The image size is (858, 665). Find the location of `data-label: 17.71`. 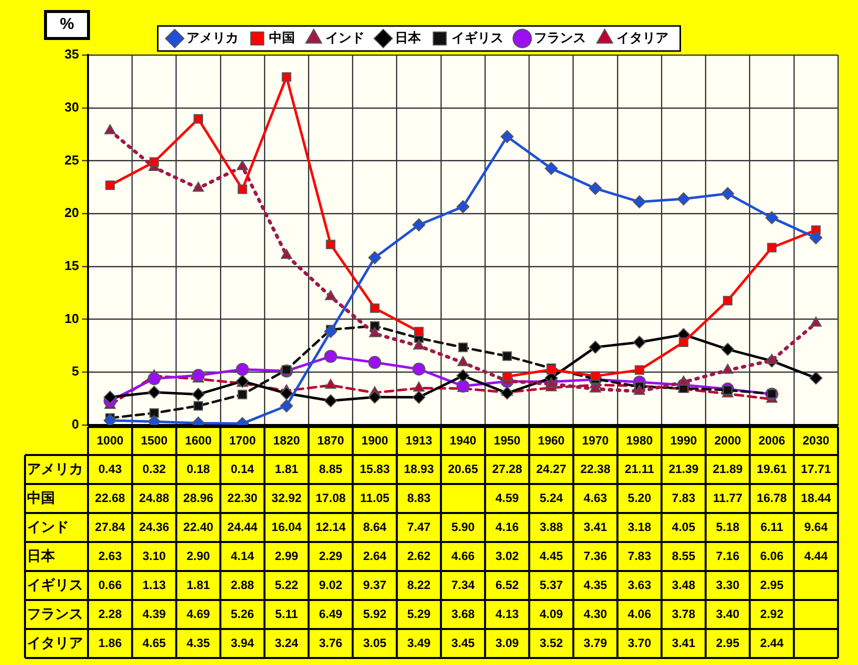

data-label: 17.71 is located at coordinates (816, 469).